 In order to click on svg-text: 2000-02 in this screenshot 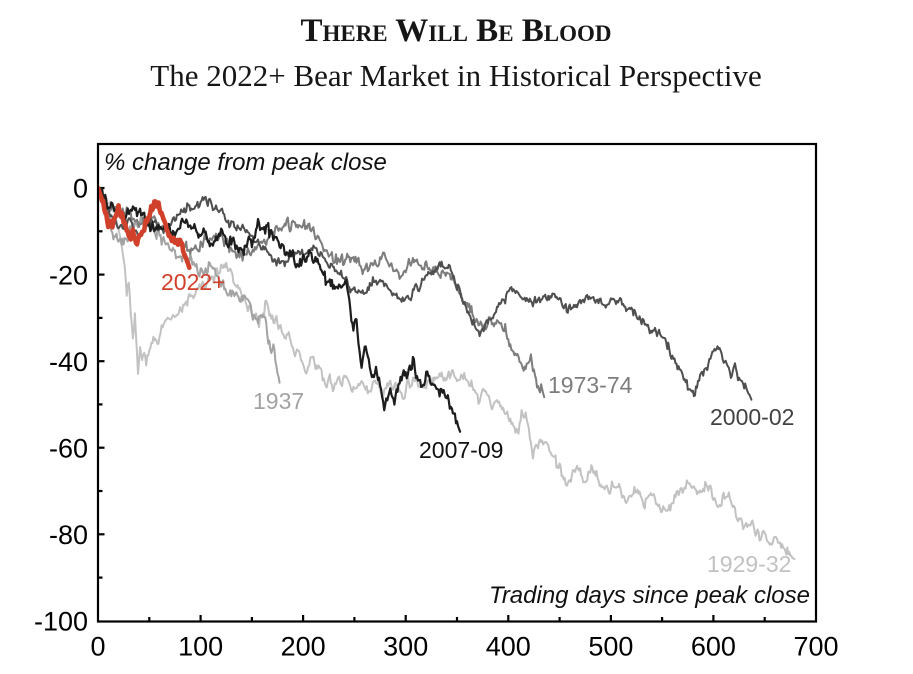, I will do `click(752, 417)`.